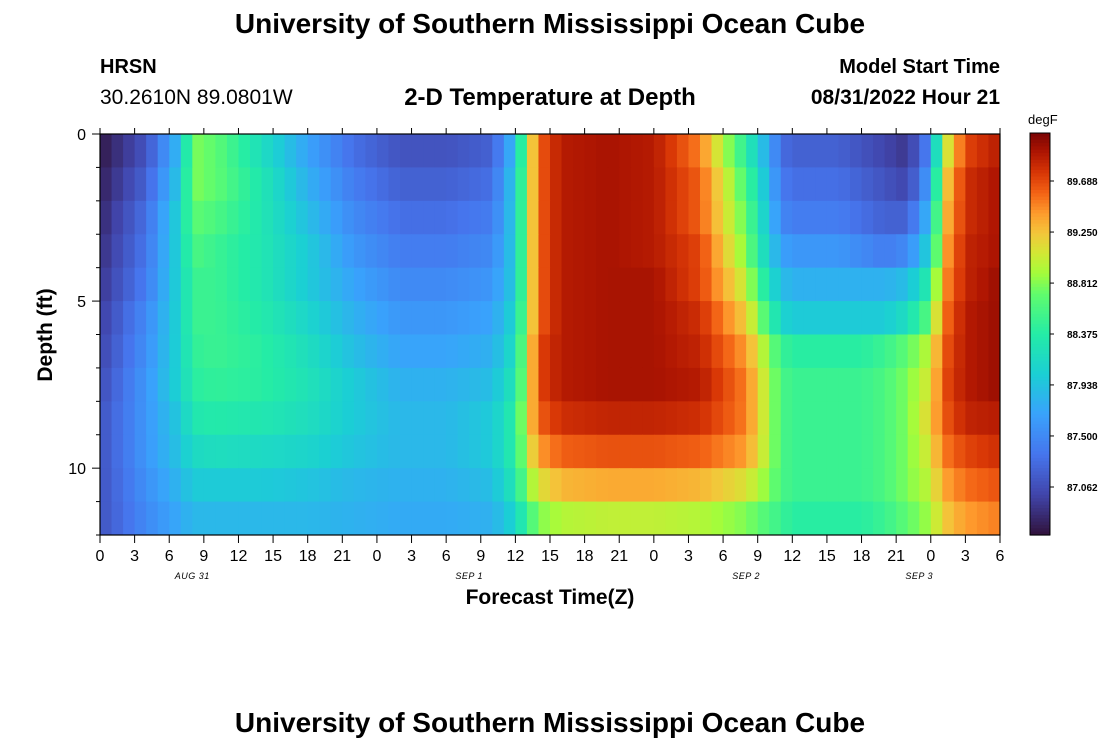  What do you see at coordinates (308, 556) in the screenshot?
I see `x-tick-label: 18` at bounding box center [308, 556].